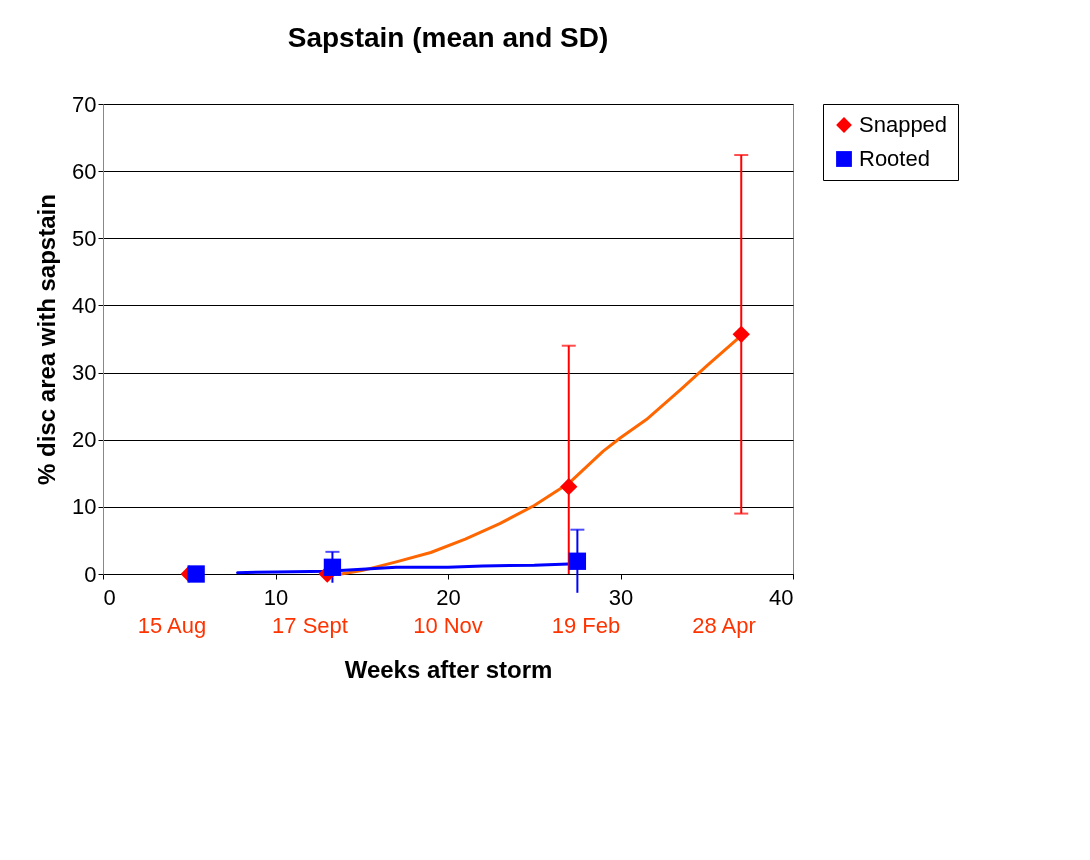  Describe the element at coordinates (724, 625) in the screenshot. I see `text: 28 Apr` at that location.